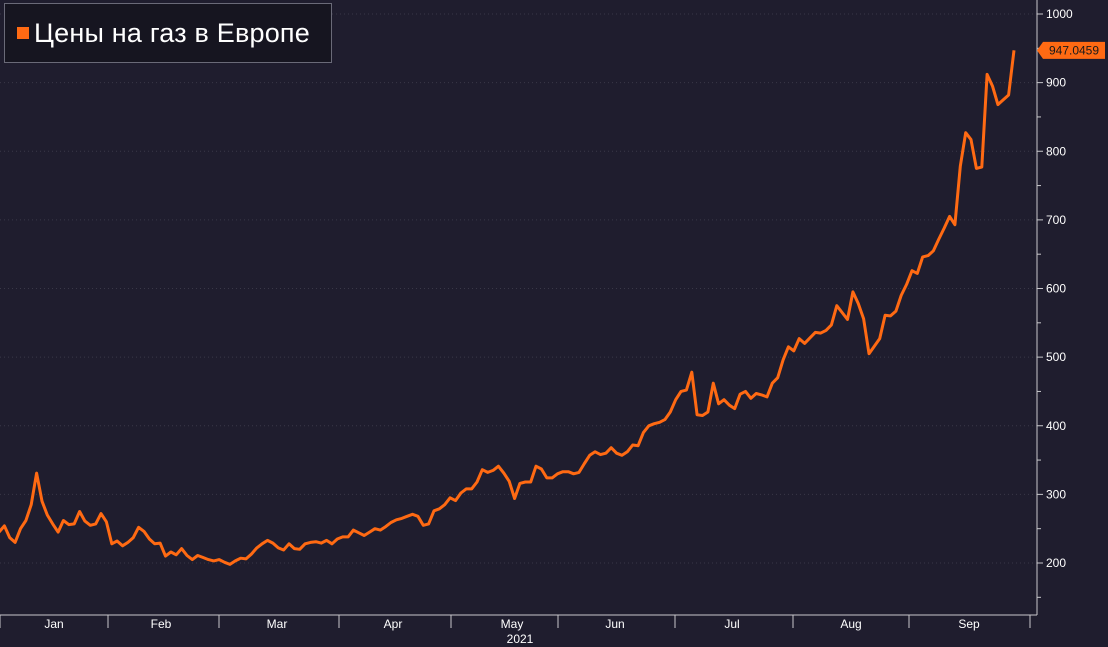 This screenshot has height=647, width=1108. What do you see at coordinates (161, 624) in the screenshot?
I see `x-tick-label: Feb` at bounding box center [161, 624].